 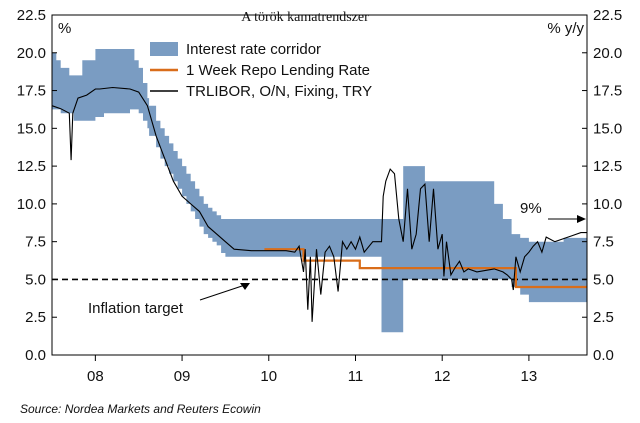 I want to click on series-1-week-repo-lending-rate, so click(x=425, y=268).